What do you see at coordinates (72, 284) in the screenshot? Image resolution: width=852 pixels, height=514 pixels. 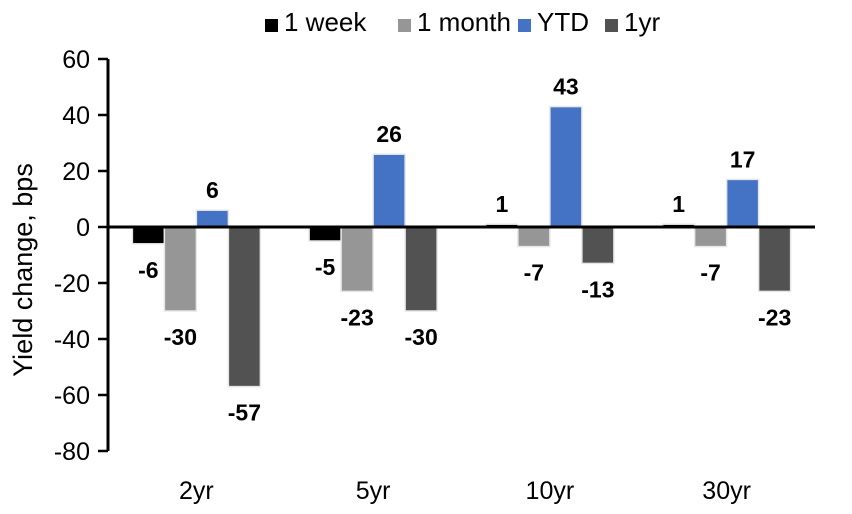 I see `y-axis-tick-label: -20` at bounding box center [72, 284].